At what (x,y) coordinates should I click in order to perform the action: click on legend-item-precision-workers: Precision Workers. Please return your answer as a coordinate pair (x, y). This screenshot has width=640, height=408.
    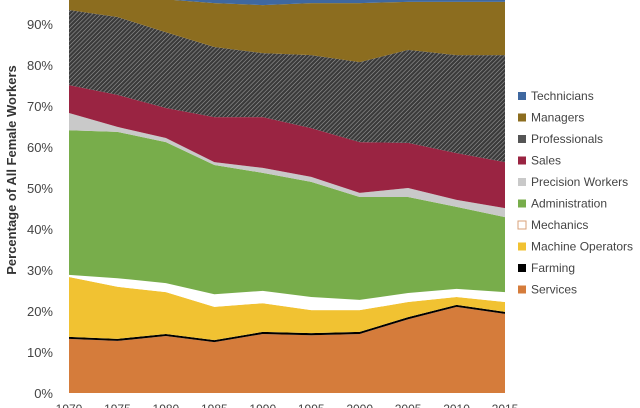
    Looking at the image, I should click on (573, 182).